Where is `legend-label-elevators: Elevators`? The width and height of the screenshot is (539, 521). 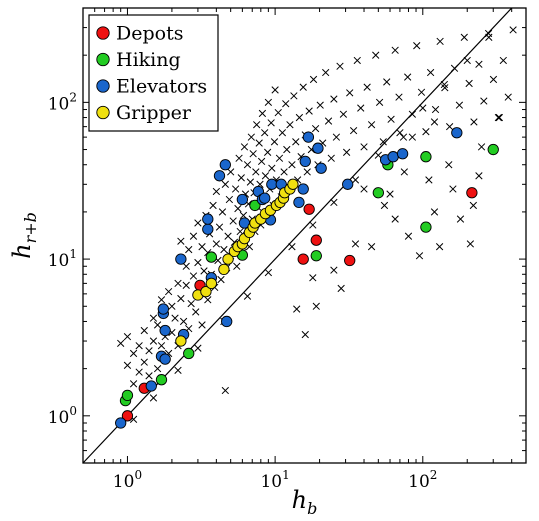 legend-label-elevators: Elevators is located at coordinates (161, 87).